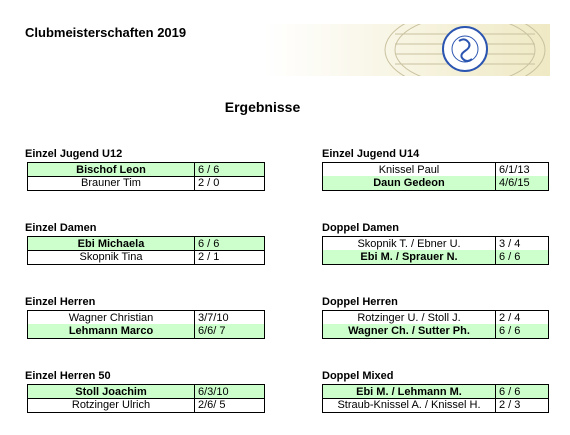 Image resolution: width=570 pixels, height=435 pixels. Describe the element at coordinates (409, 183) in the screenshot. I see `player-cell: Daun Gedeon` at that location.